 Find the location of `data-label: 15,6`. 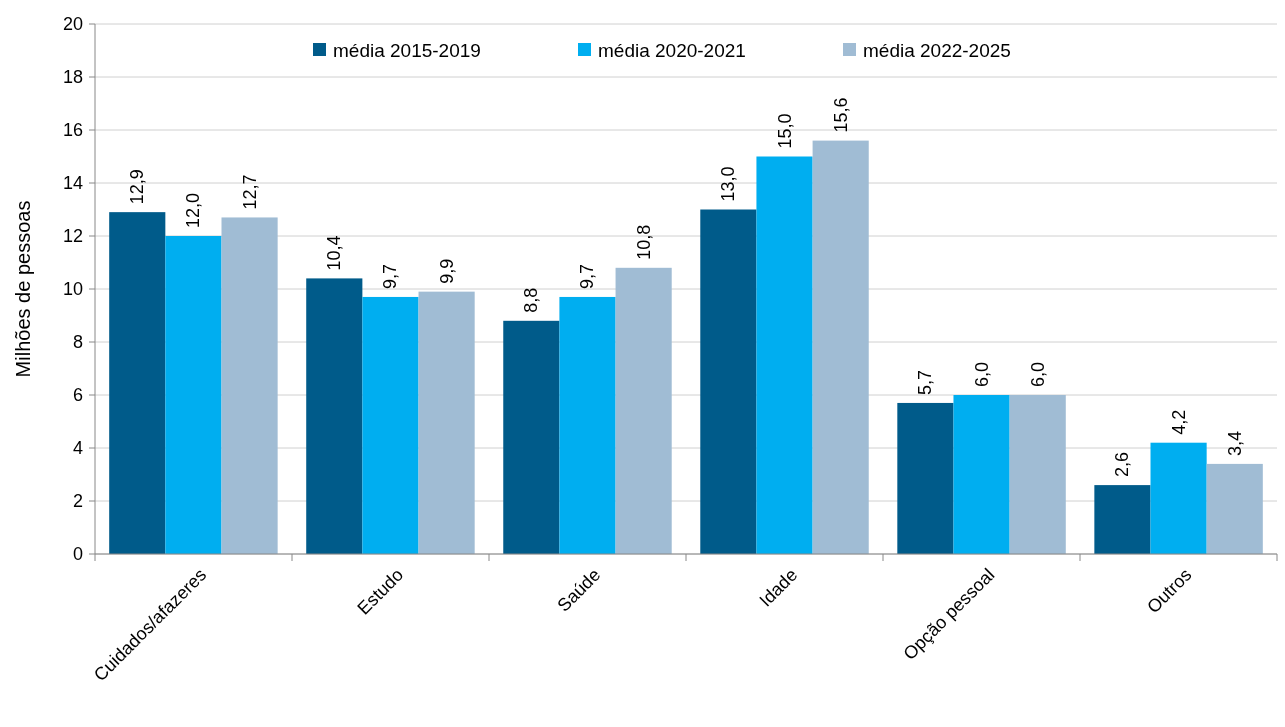

data-label: 15,6 is located at coordinates (840, 115).